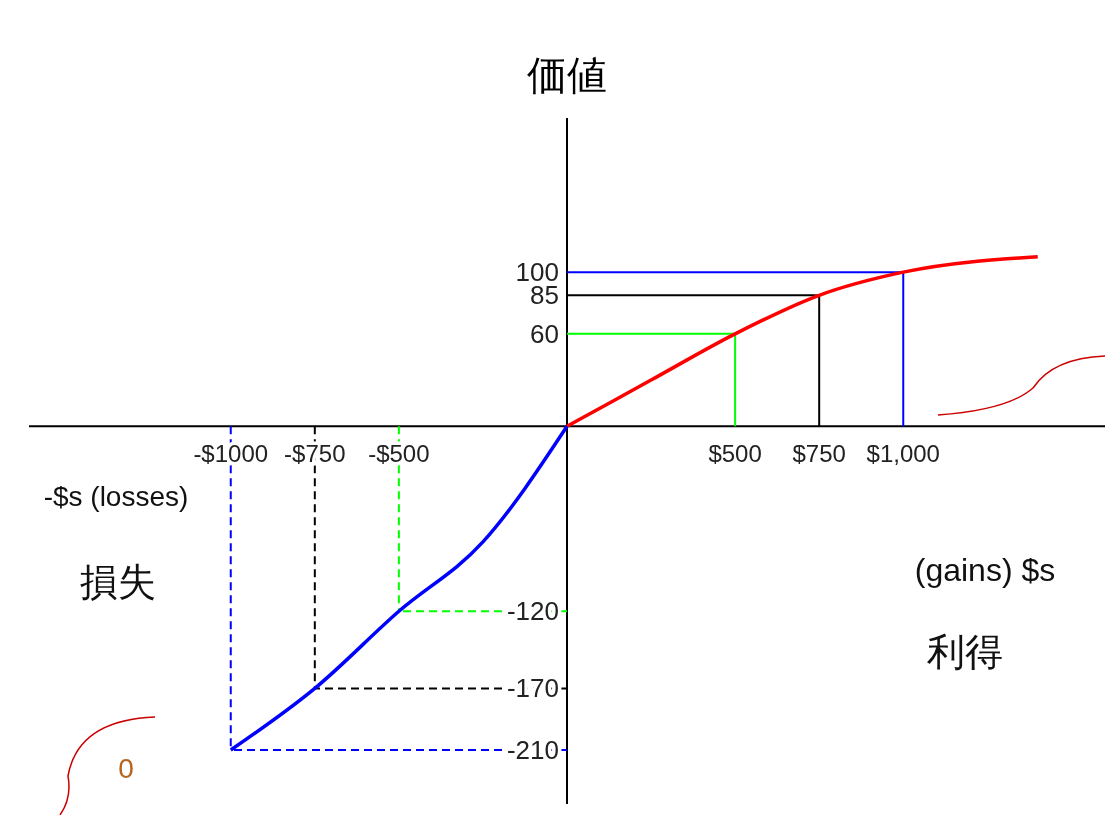 The width and height of the screenshot is (1113, 823). Describe the element at coordinates (399, 454) in the screenshot. I see `x-tick-label: -$500` at that location.